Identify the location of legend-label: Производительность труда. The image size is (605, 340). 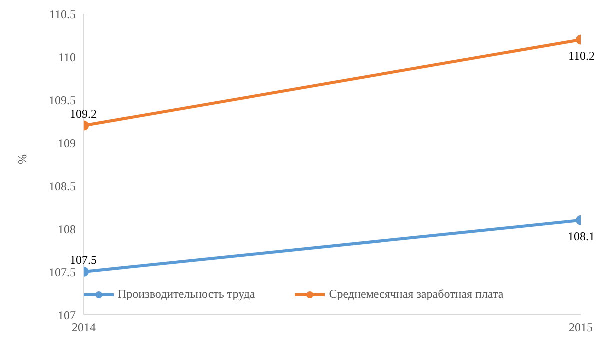
(187, 294).